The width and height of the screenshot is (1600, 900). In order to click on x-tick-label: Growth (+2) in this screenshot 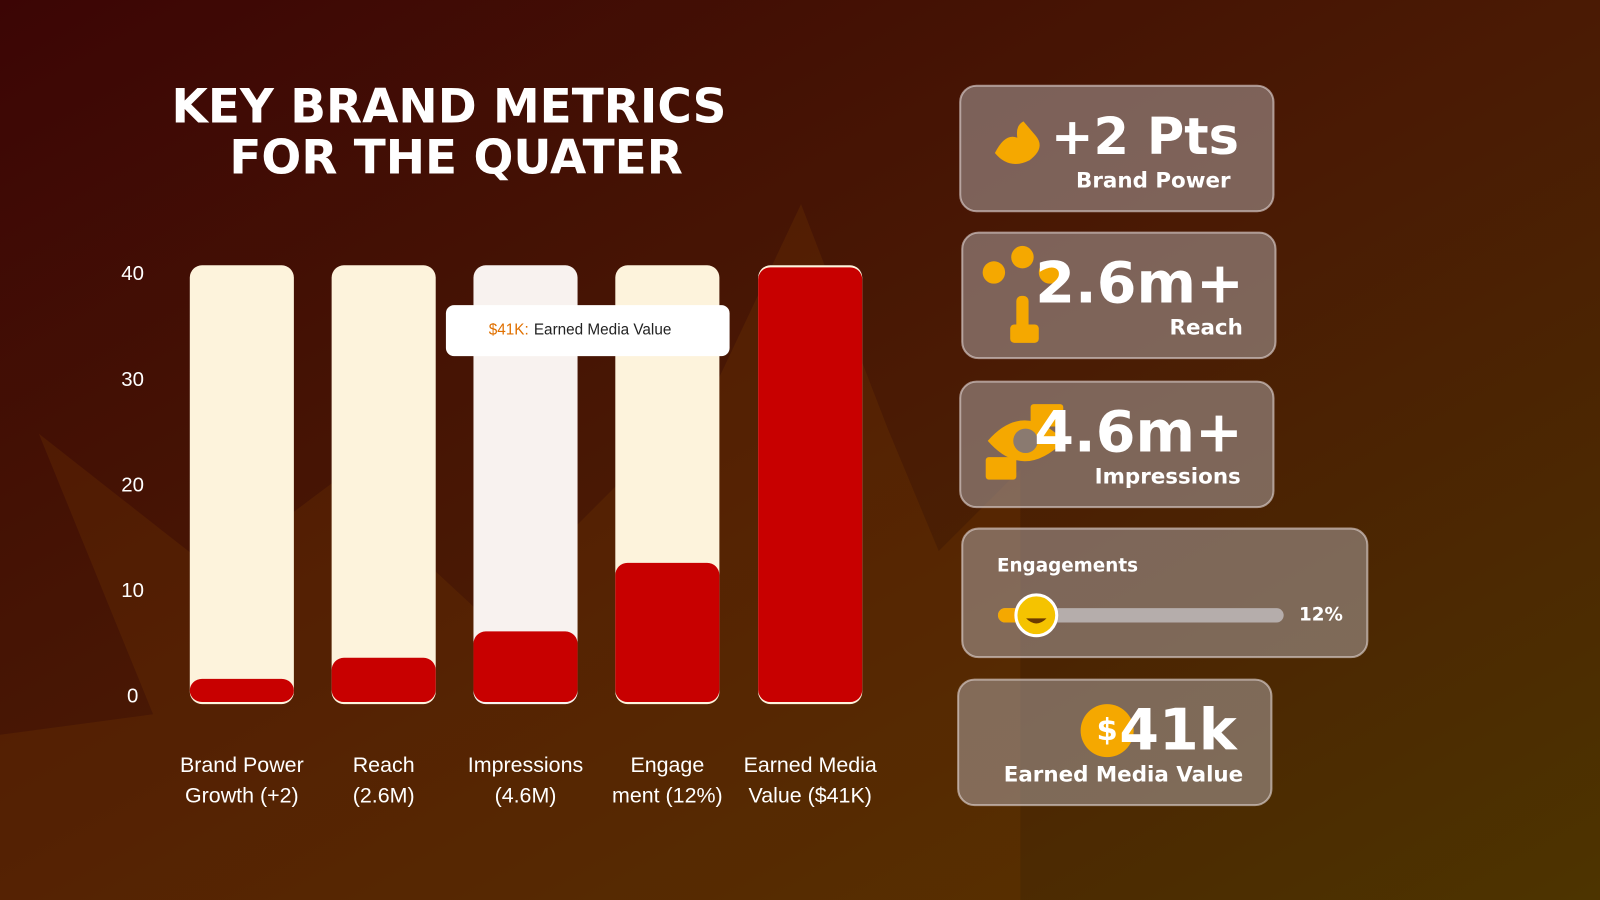, I will do `click(242, 796)`.